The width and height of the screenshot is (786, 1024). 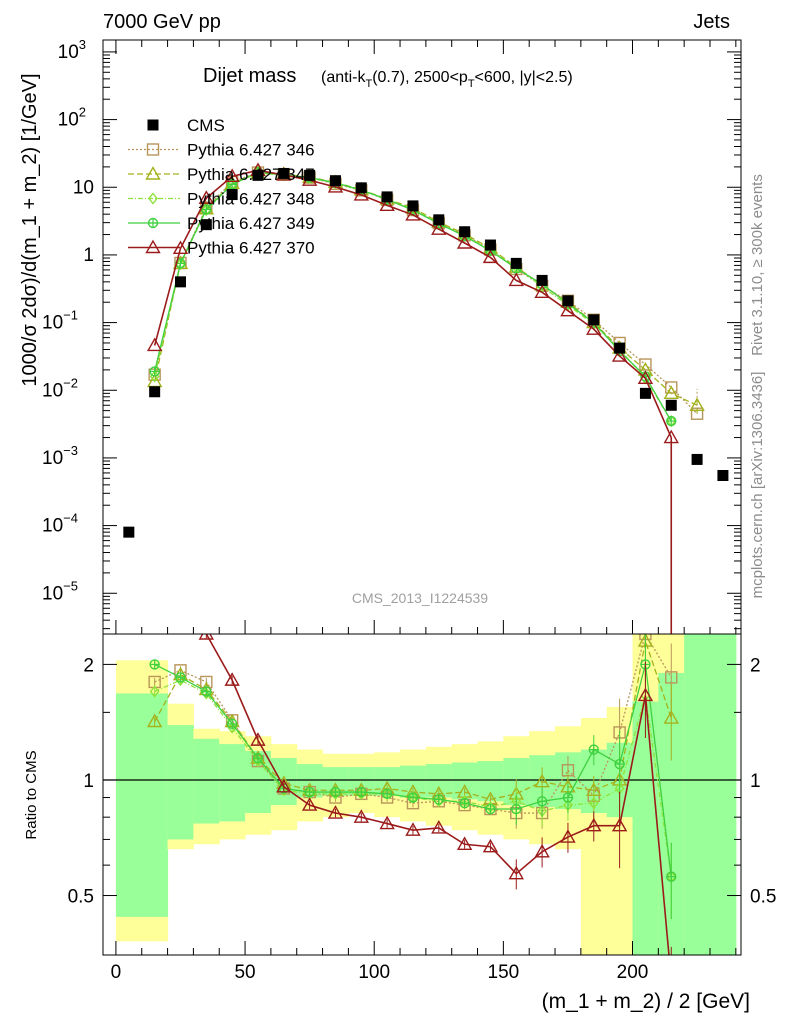 What do you see at coordinates (524, 77) in the screenshot?
I see `title-detail-3: <600, |y|<2.5)` at bounding box center [524, 77].